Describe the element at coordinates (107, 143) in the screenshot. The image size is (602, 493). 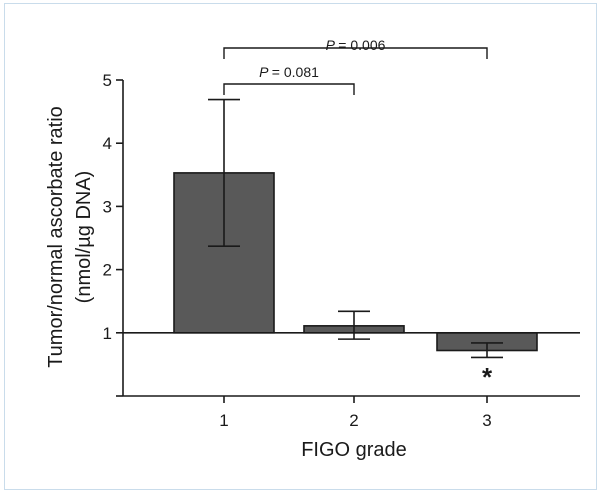
I see `y-tick-label: 4` at that location.